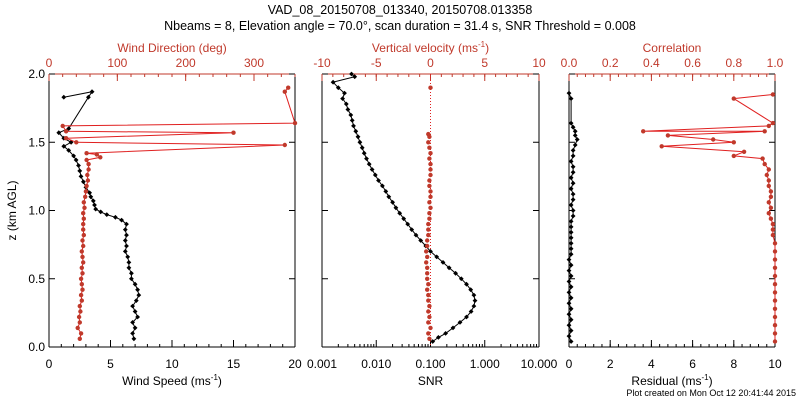 The width and height of the screenshot is (800, 400). I want to click on correlation-top-tick-label: 0.8, so click(733, 63).